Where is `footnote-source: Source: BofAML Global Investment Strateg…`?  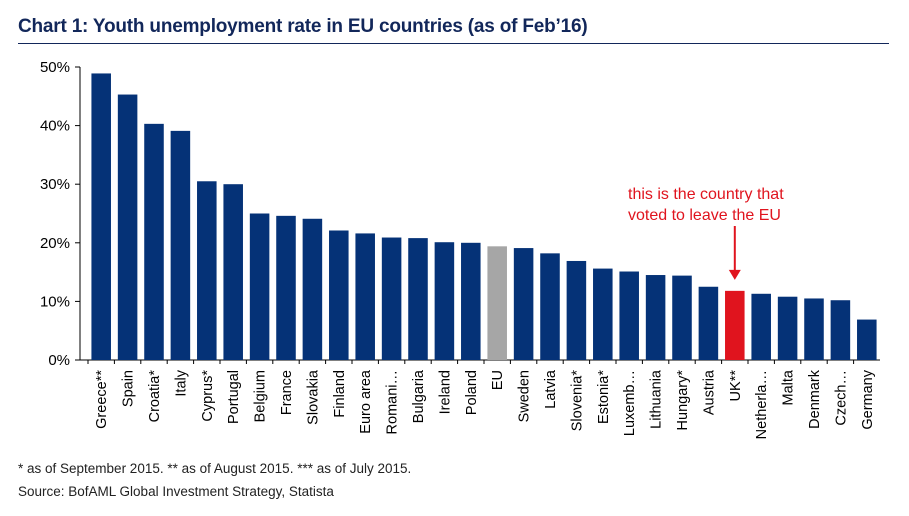 footnote-source: Source: BofAML Global Investment Strateg… is located at coordinates (176, 491).